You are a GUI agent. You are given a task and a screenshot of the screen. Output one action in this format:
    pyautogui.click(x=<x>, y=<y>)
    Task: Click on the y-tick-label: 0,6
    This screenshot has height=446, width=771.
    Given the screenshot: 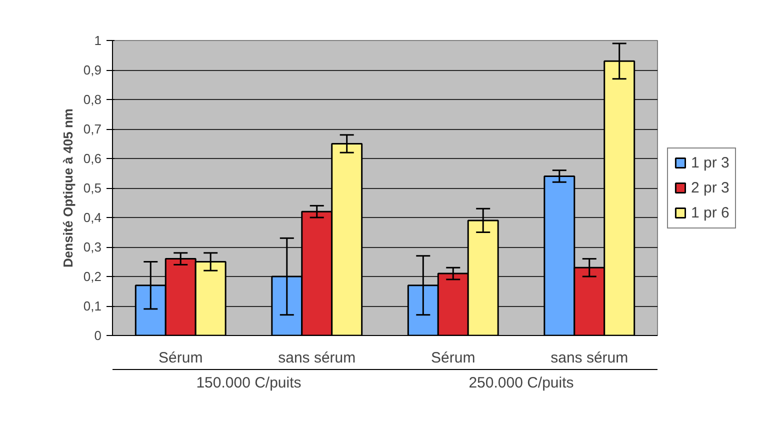 What is the action you would take?
    pyautogui.click(x=92, y=158)
    